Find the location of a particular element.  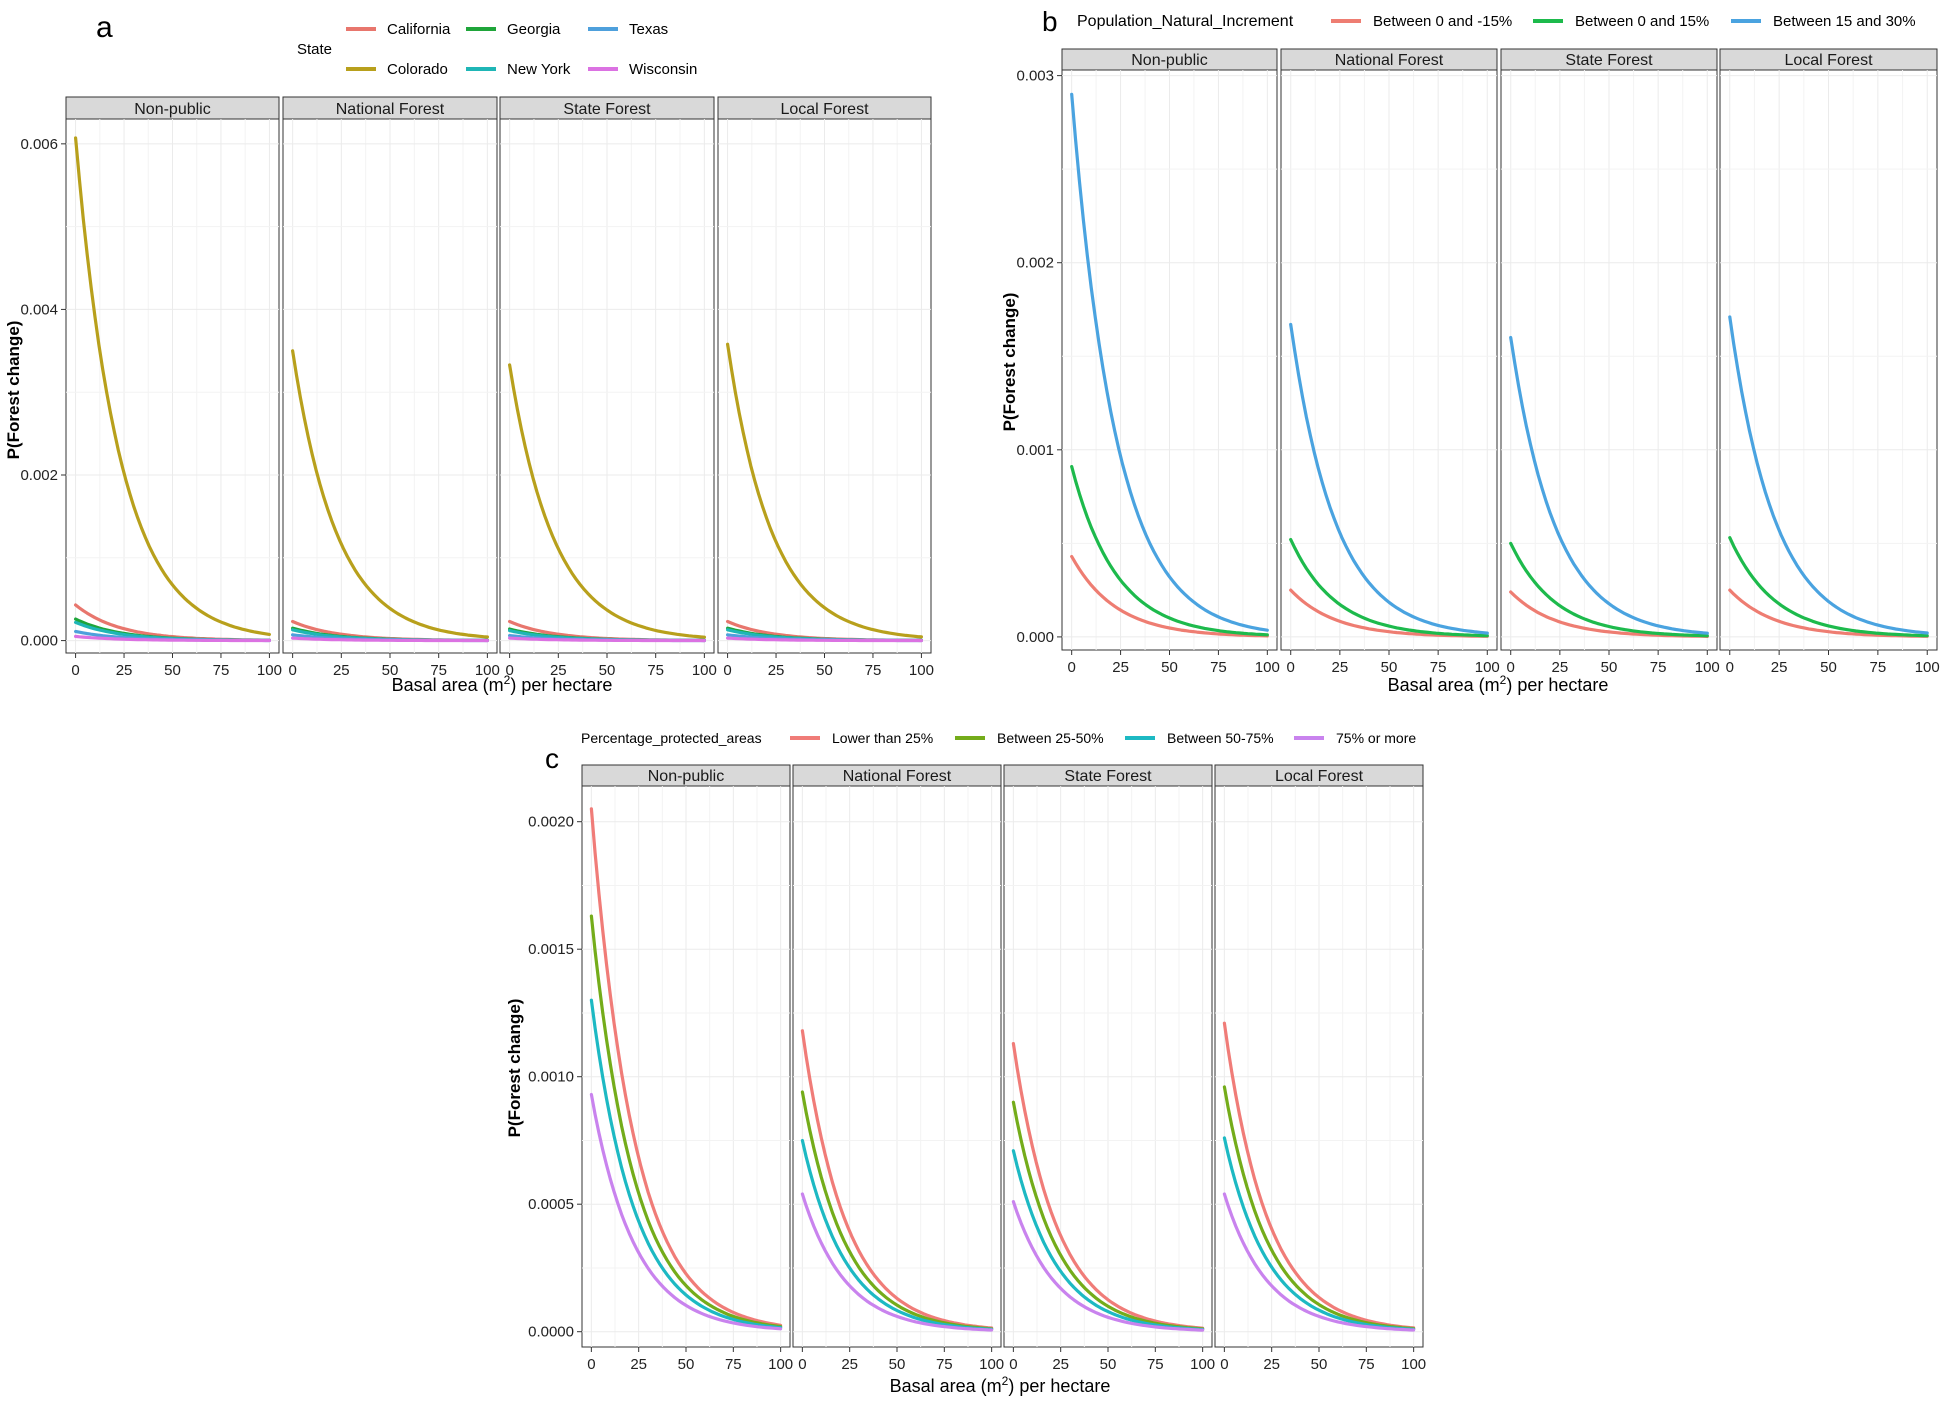

legend-label-between-0-and-15: Between 0 and 15% is located at coordinates (1642, 21).